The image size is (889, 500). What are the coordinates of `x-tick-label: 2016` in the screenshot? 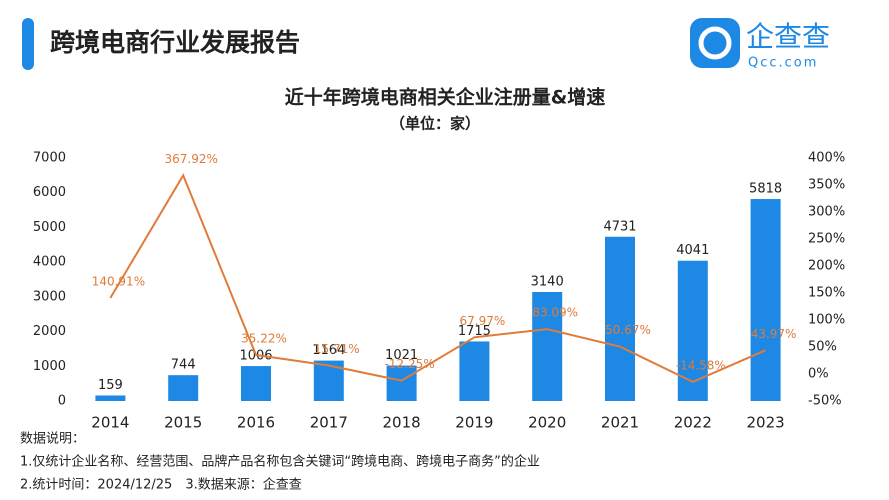 It's located at (256, 423).